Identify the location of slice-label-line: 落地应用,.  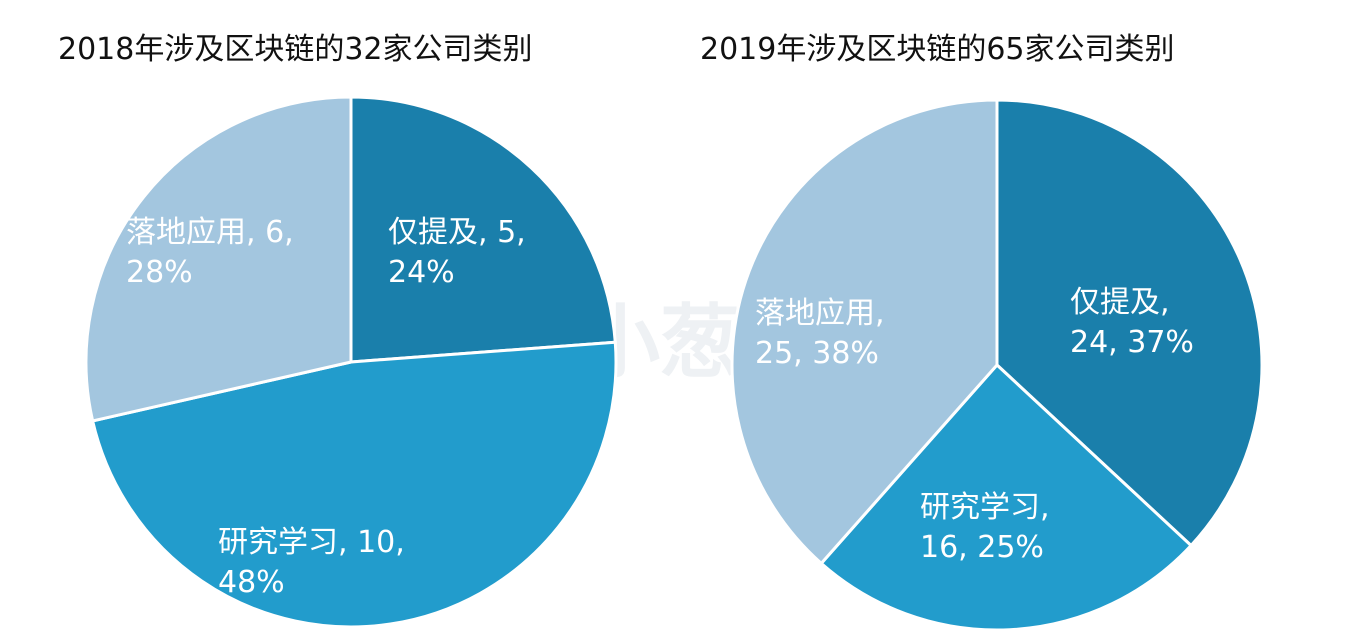
(820, 313).